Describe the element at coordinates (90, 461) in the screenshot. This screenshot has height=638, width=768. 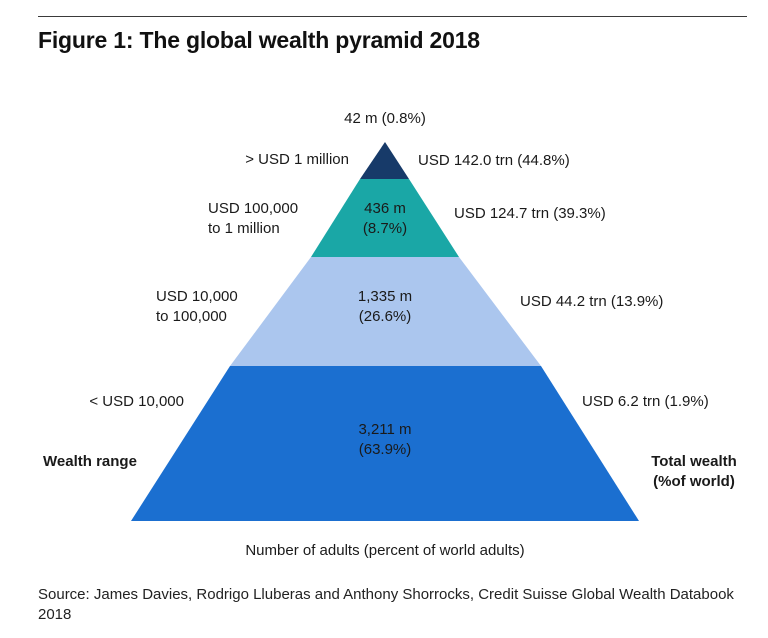
I see `wealth-range-axis-label: Wealth range` at that location.